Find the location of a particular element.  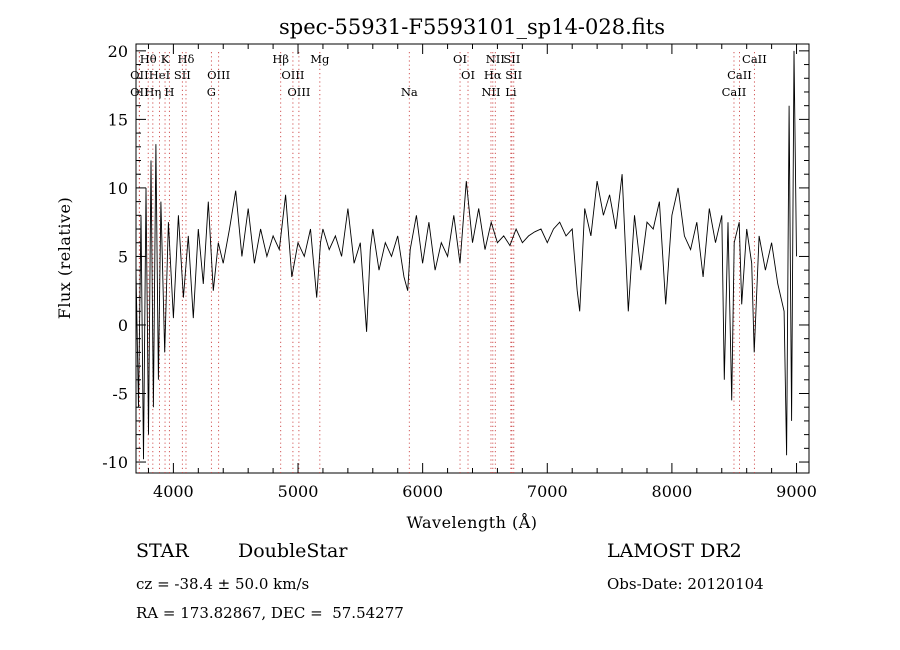

x-tick-label: 8000 is located at coordinates (672, 491).